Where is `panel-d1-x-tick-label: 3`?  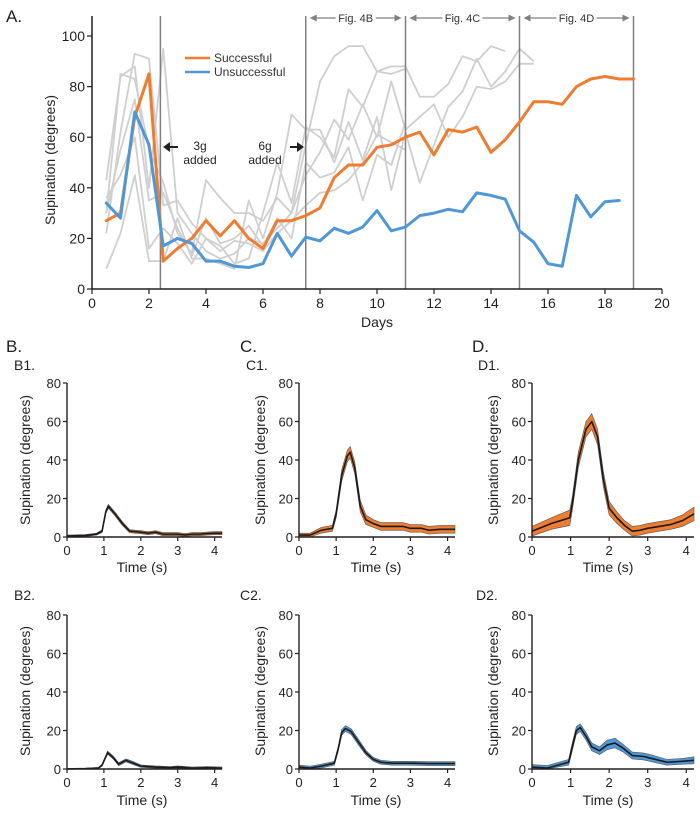
panel-d1-x-tick-label: 3 is located at coordinates (647, 550).